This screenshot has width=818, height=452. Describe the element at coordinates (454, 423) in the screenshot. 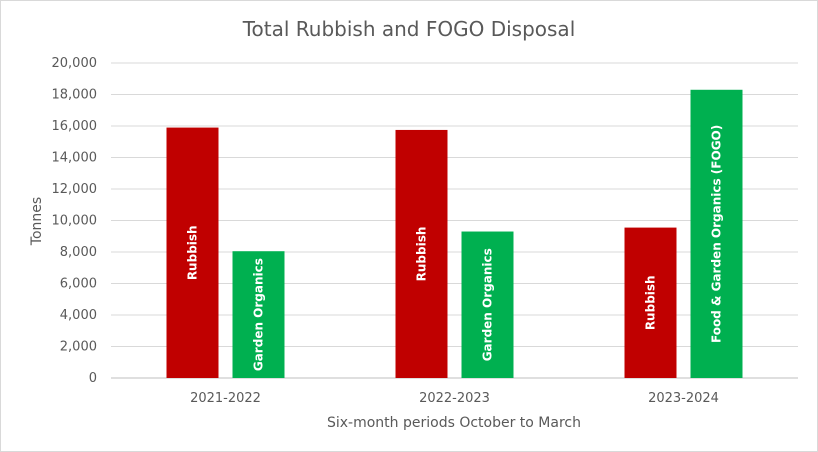

I see `x-axis-title: Six-month periods October to March` at that location.